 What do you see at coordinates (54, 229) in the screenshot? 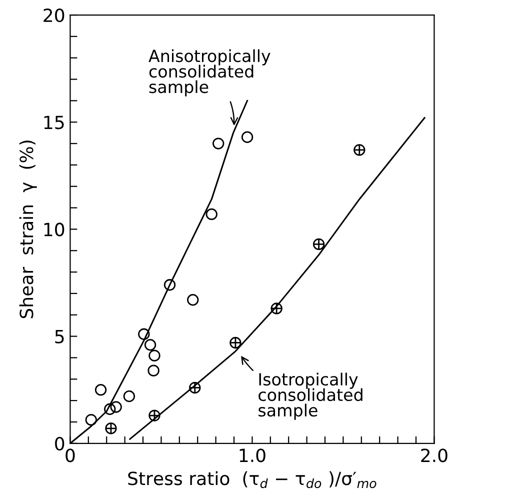
I see `y-tick-label: 10` at bounding box center [54, 229].